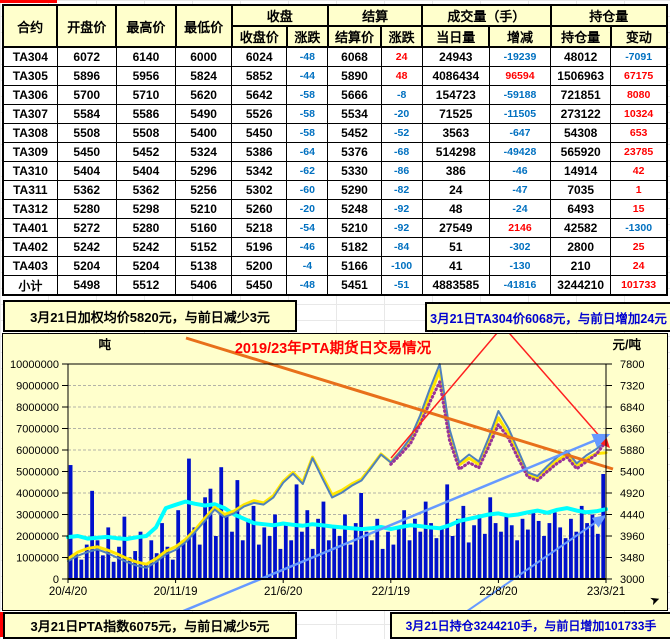 This screenshot has width=670, height=639. I want to click on cell-volume: 48, so click(455, 209).